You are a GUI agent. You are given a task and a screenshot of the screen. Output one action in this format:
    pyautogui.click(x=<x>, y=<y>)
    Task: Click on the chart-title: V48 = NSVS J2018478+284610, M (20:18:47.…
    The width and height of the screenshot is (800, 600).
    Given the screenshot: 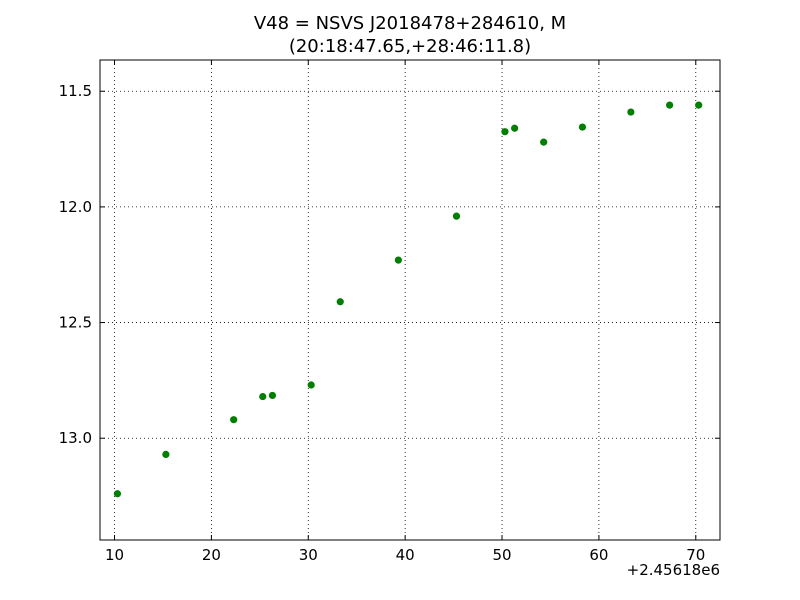 What is the action you would take?
    pyautogui.click(x=410, y=35)
    